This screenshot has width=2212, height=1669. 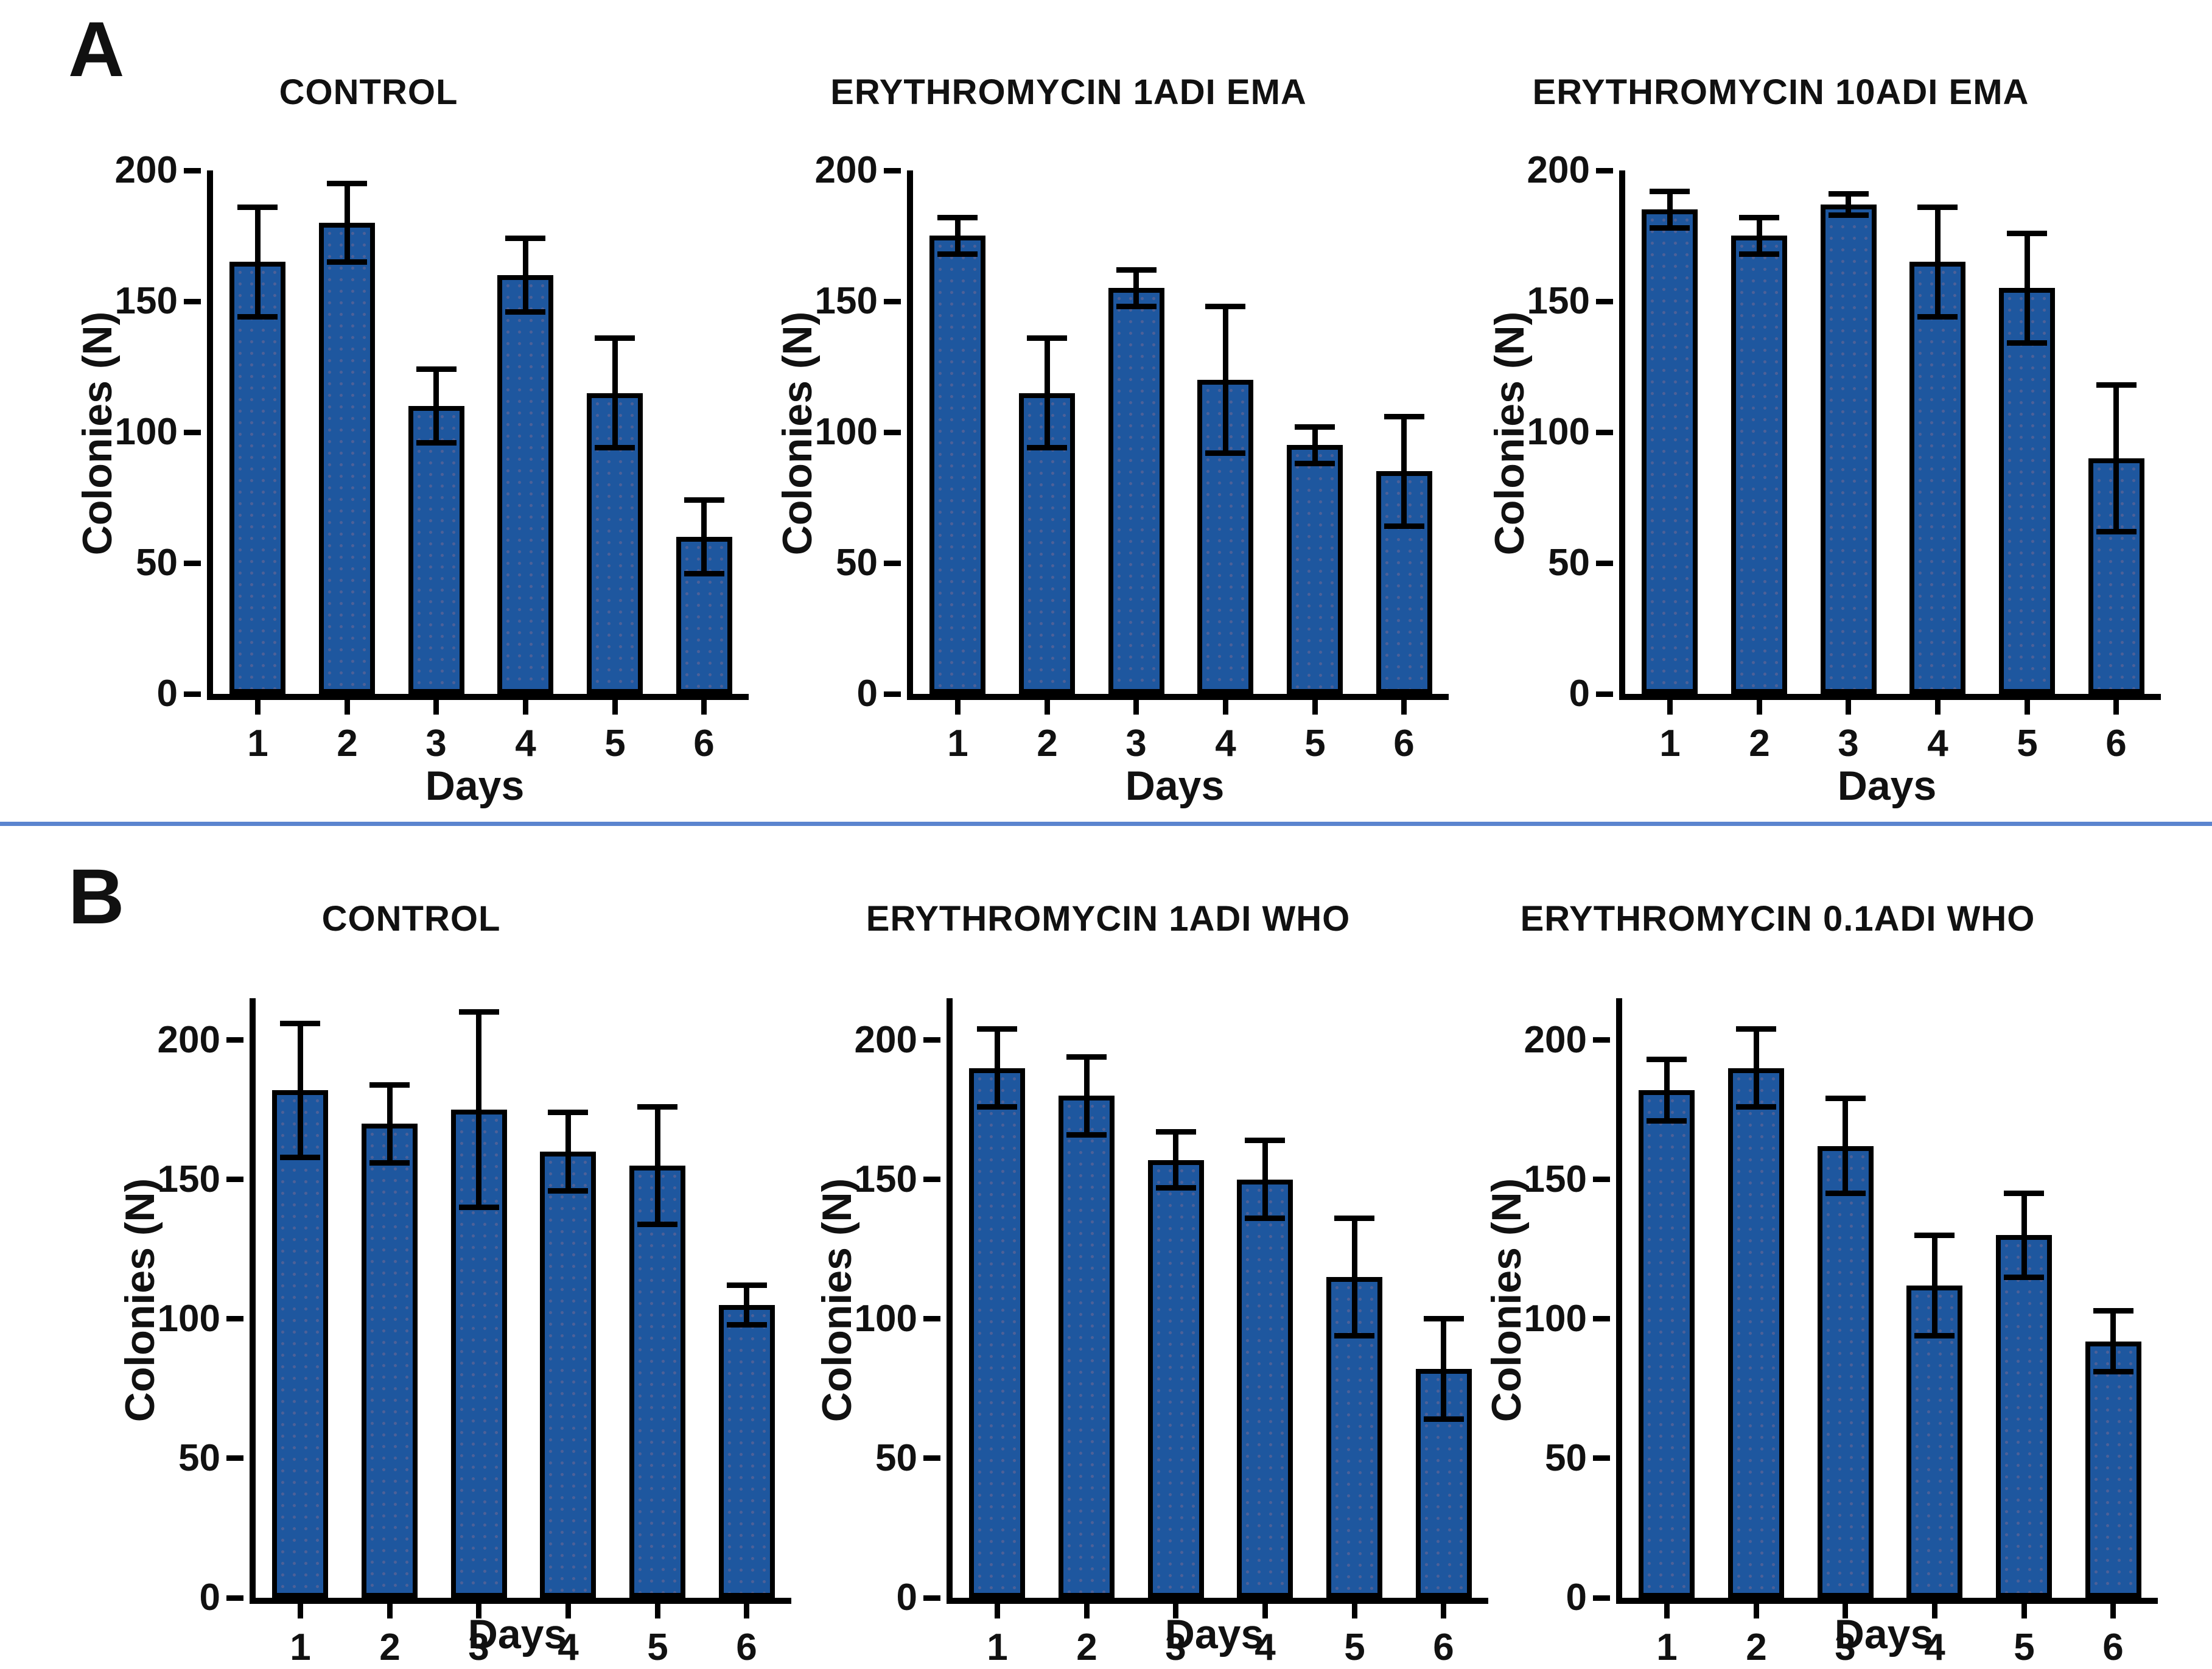 What do you see at coordinates (1777, 919) in the screenshot?
I see `chart-title: ERYTHROMYCIN 0.1ADI WHO` at bounding box center [1777, 919].